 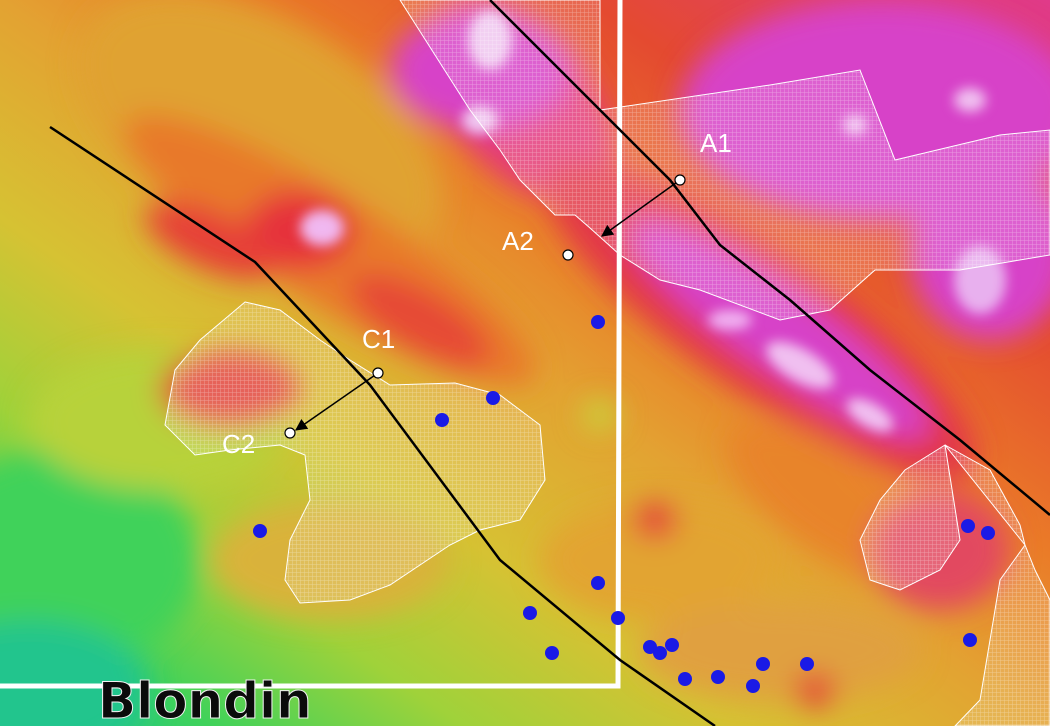 What do you see at coordinates (954, 585) in the screenshot?
I see `hatched-zone-e` at bounding box center [954, 585].